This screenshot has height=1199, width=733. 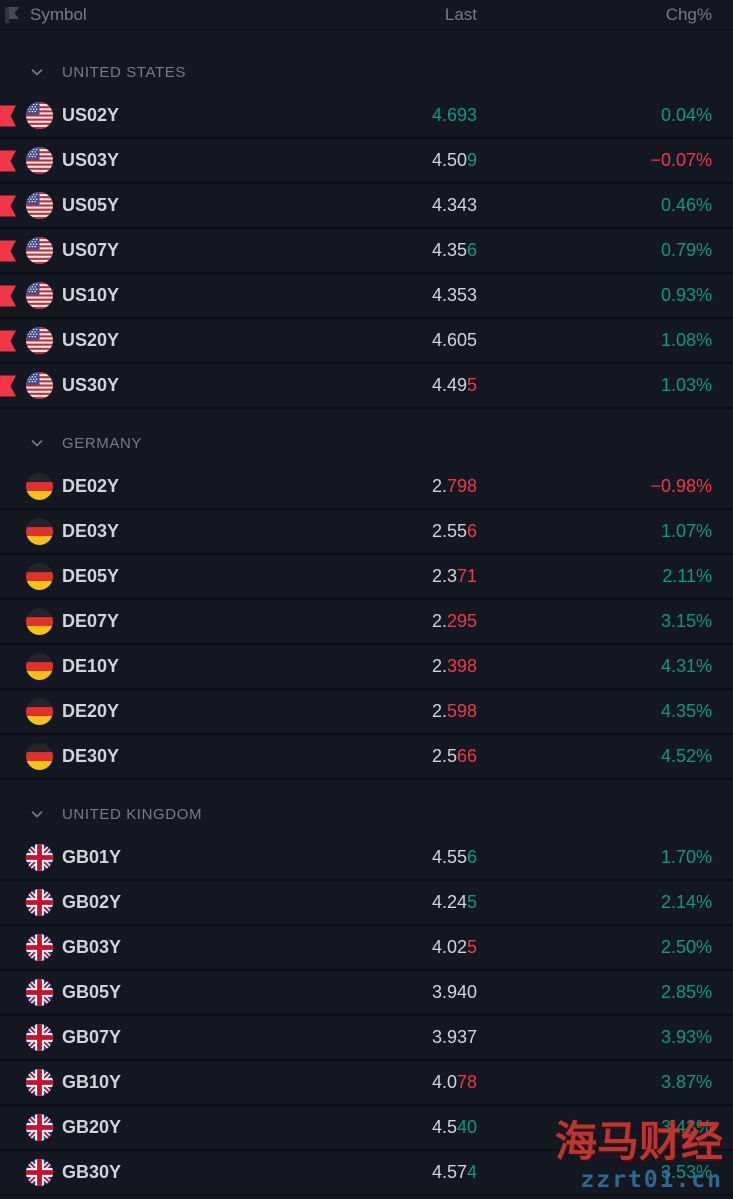 What do you see at coordinates (366, 341) in the screenshot?
I see `watchlist-row-US20Y: US20Y 4.605 1.08%` at bounding box center [366, 341].